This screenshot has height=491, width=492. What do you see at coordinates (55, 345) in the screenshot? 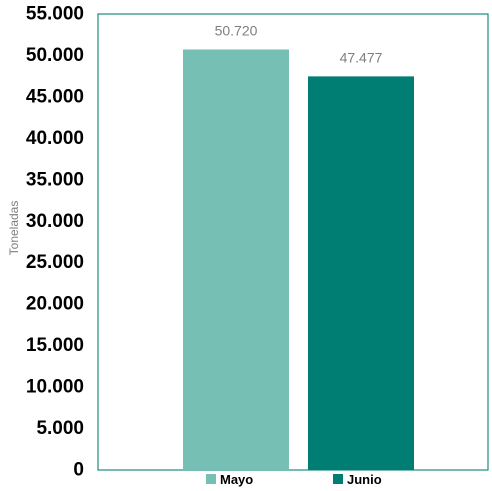
I see `y-tick-label: 15.000` at bounding box center [55, 345].